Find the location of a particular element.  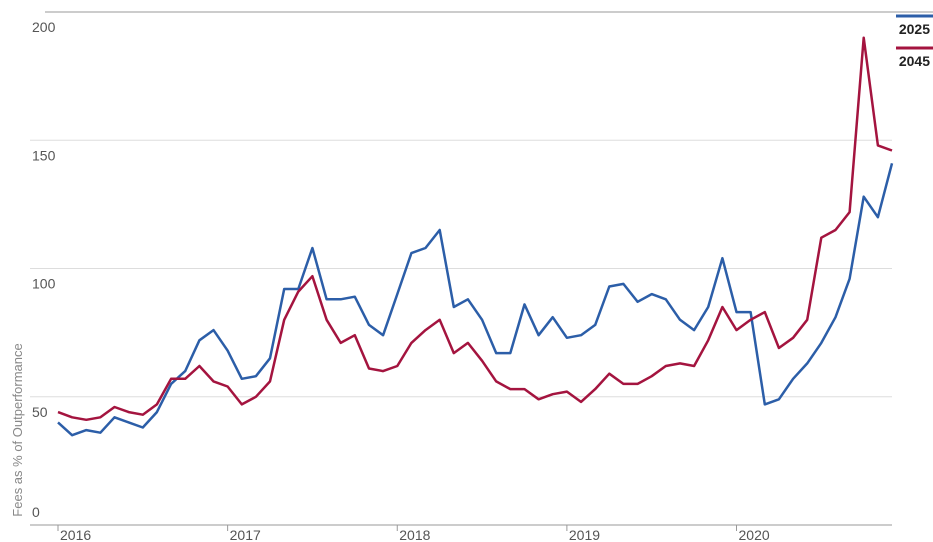

x-tick-label: 2019 is located at coordinates (584, 534).